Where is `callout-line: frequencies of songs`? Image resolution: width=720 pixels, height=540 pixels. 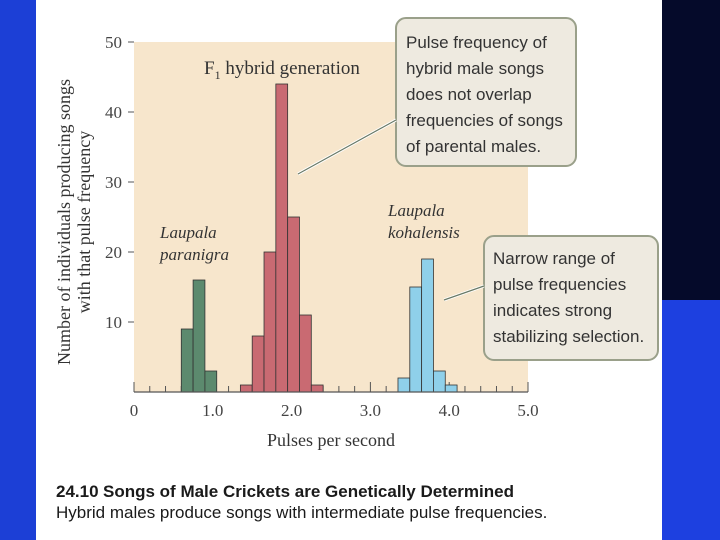 callout-line: frequencies of songs is located at coordinates (484, 120).